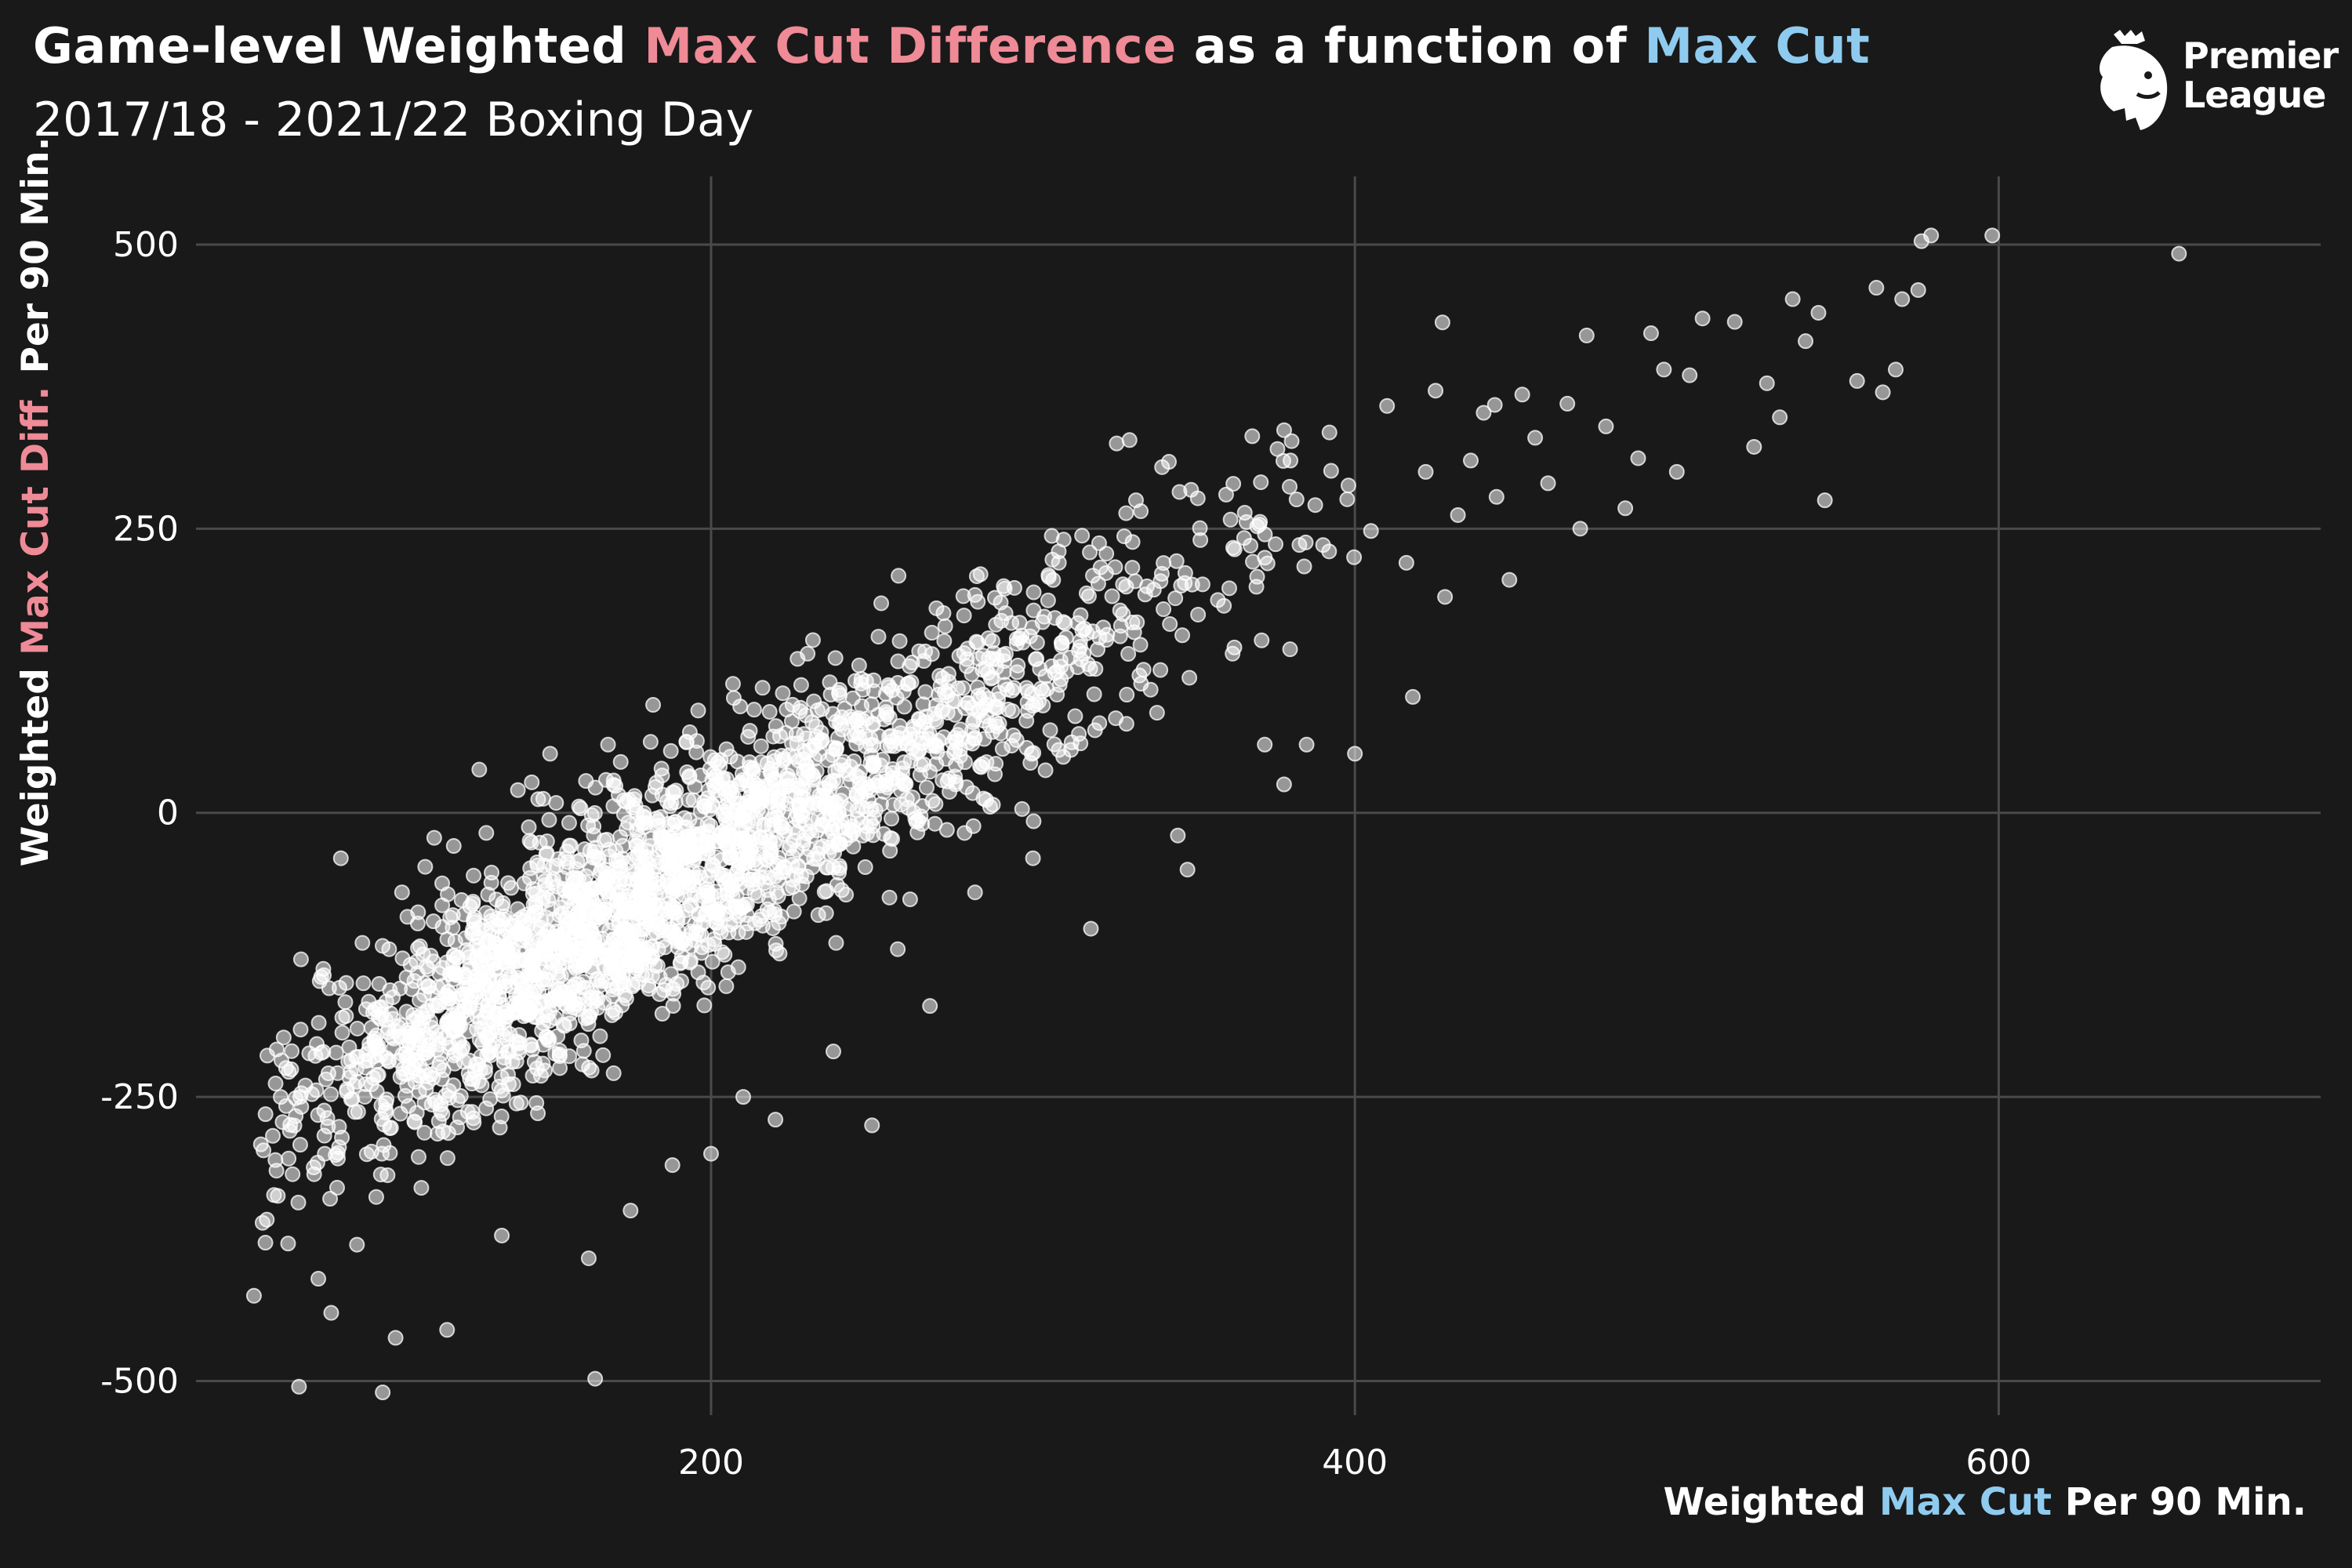 Image resolution: width=2352 pixels, height=1568 pixels. I want to click on premier-league-lion-icon, so click(2134, 80).